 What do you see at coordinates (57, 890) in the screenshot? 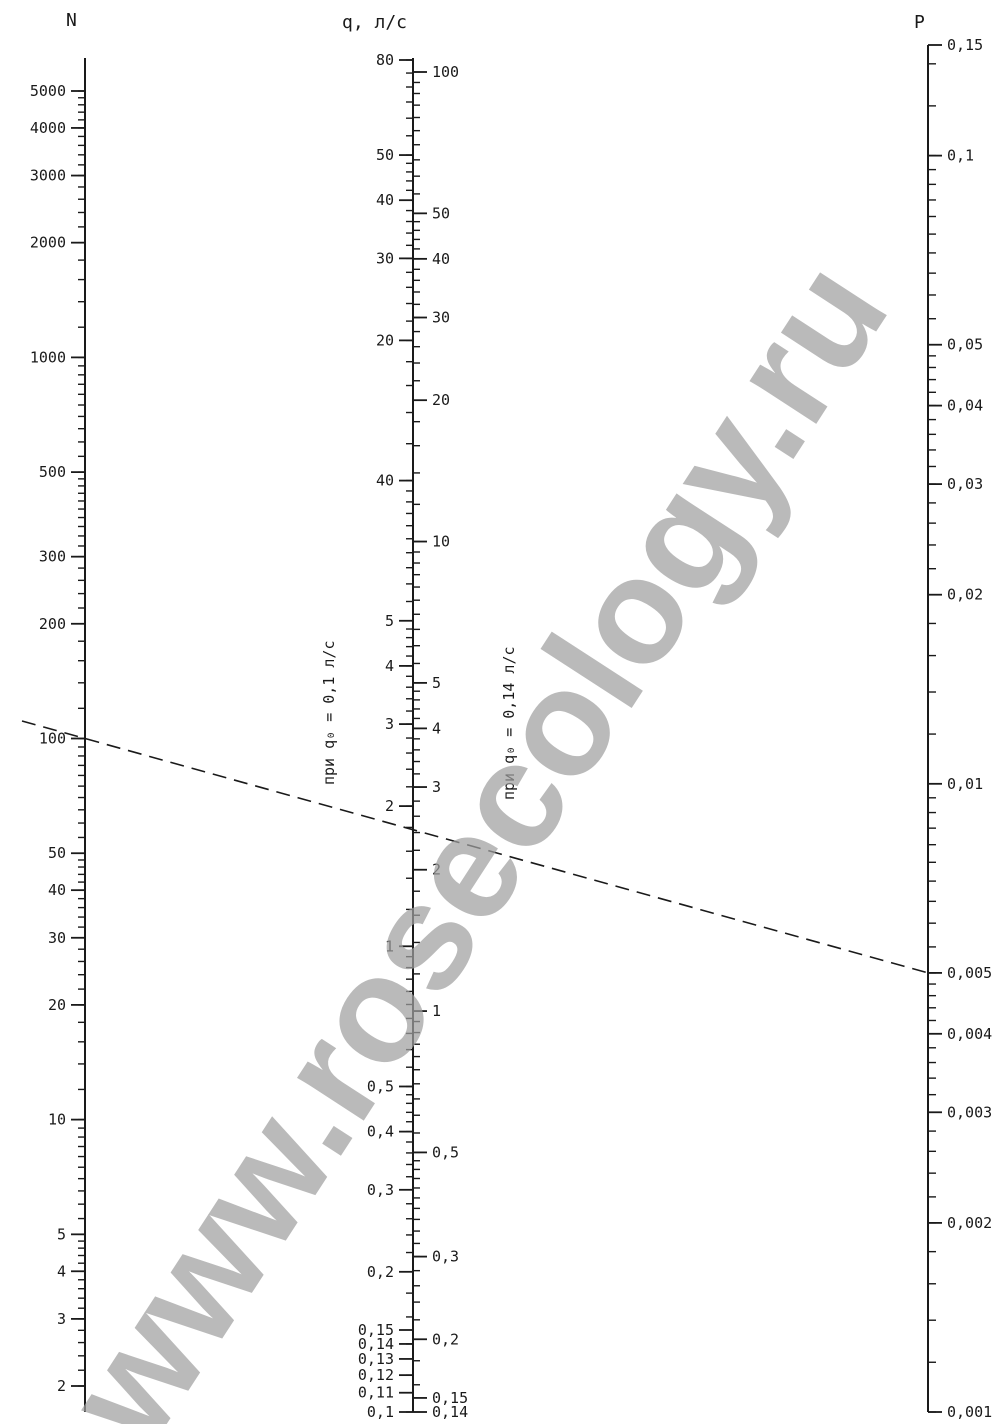
I see `n-axis-label: 40` at bounding box center [57, 890].